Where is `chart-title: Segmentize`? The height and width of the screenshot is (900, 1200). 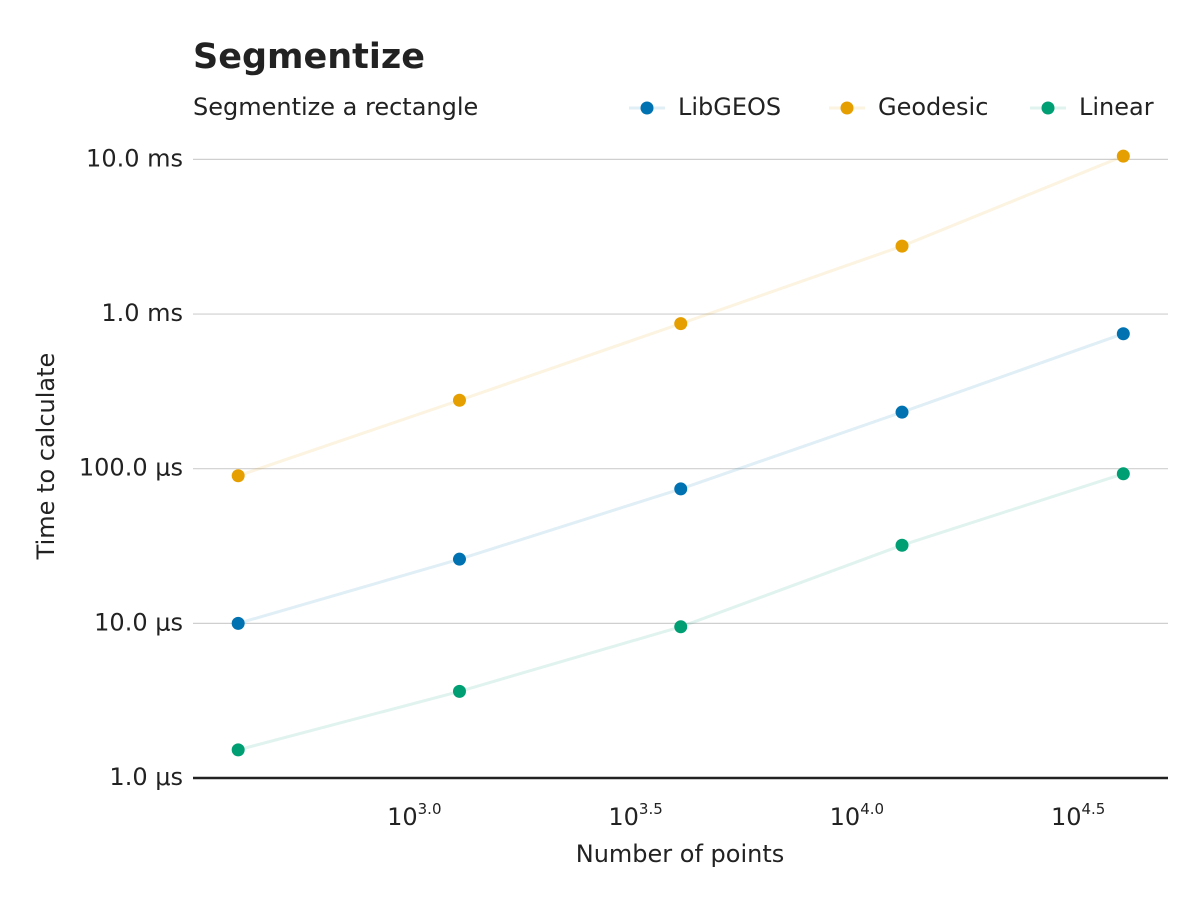 chart-title: Segmentize is located at coordinates (309, 57).